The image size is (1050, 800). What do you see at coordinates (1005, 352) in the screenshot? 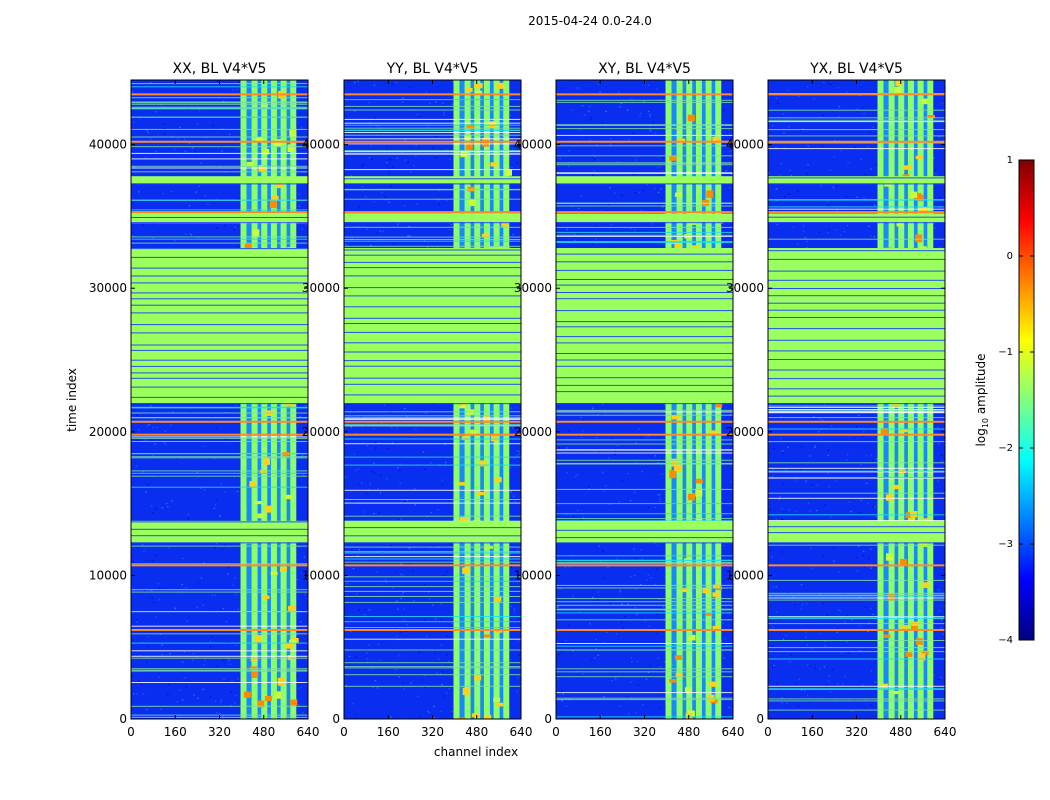
I see `colorbar-tick-label: −1` at bounding box center [1005, 352].